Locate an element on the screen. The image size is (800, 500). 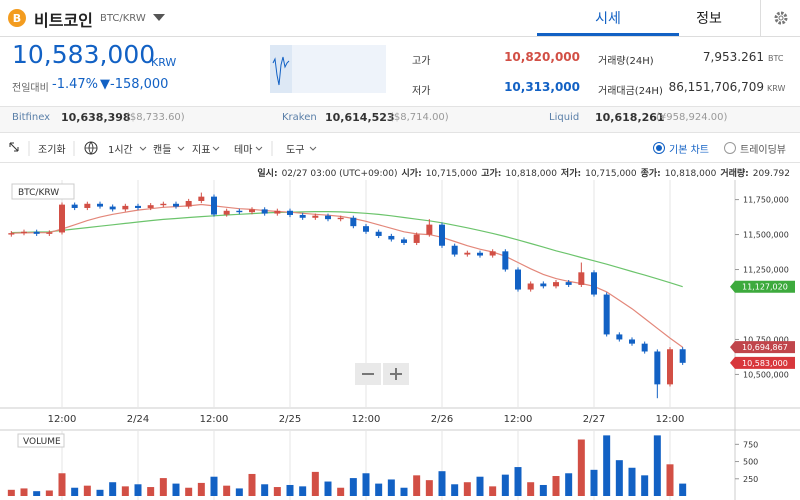
y-tick-label: 11,500,000 is located at coordinates (766, 235).